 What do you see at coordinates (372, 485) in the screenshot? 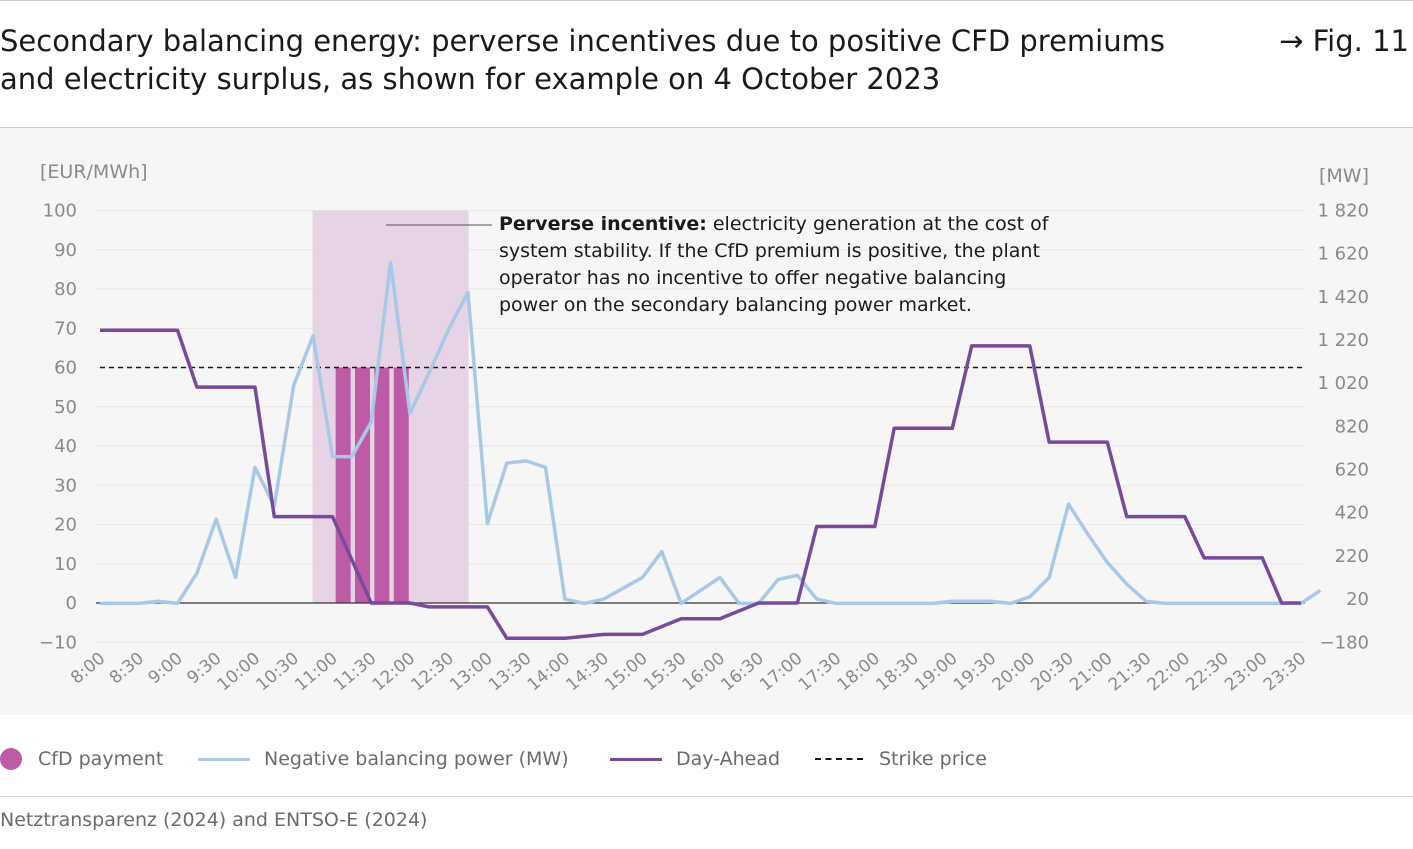
I see `cfd-bars` at bounding box center [372, 485].